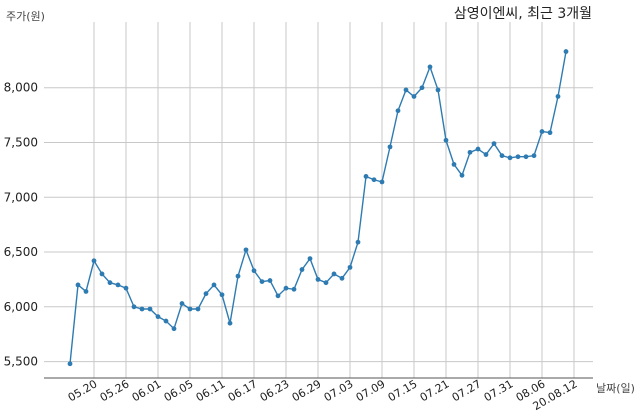  I want to click on x-tick-label: 06.17, so click(243, 390).